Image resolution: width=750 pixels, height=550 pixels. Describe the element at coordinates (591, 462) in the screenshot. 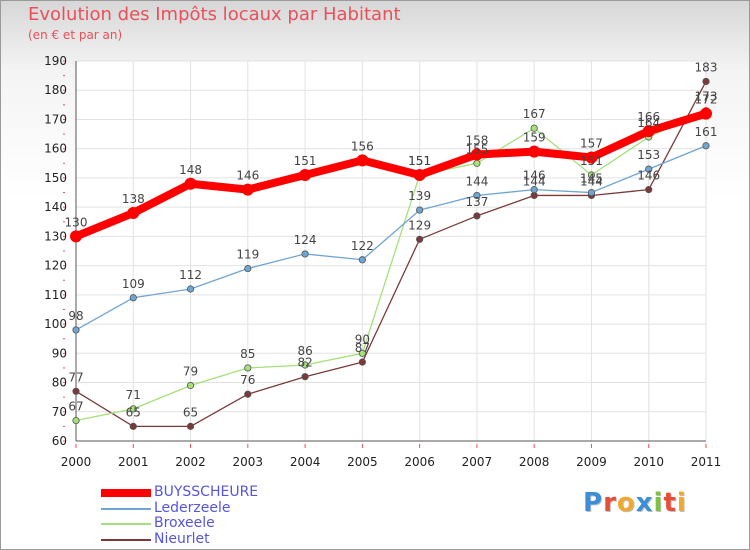

I see `x-tick-label: 2009` at that location.